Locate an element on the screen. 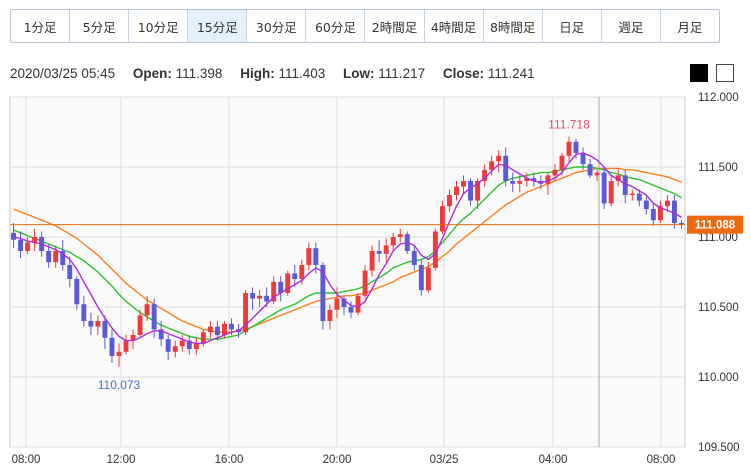 Image resolution: width=751 pixels, height=470 pixels. close-value: 111.241 is located at coordinates (511, 73).